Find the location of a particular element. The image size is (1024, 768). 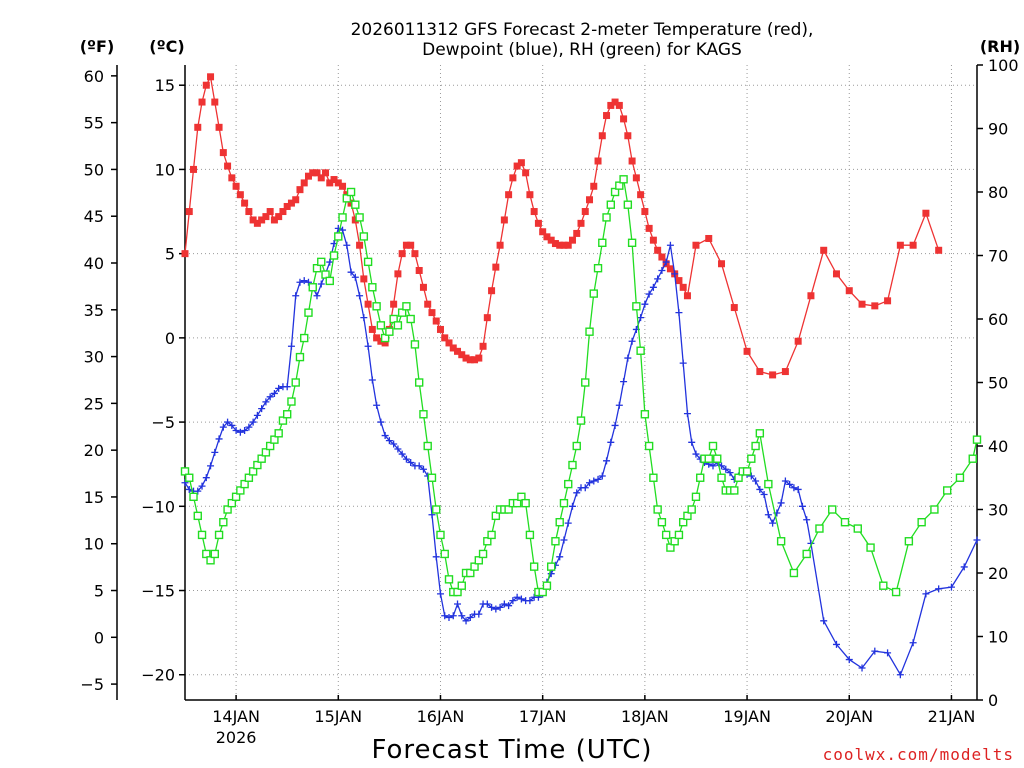

fahrenheit-tick-label: 60 is located at coordinates (94, 76).